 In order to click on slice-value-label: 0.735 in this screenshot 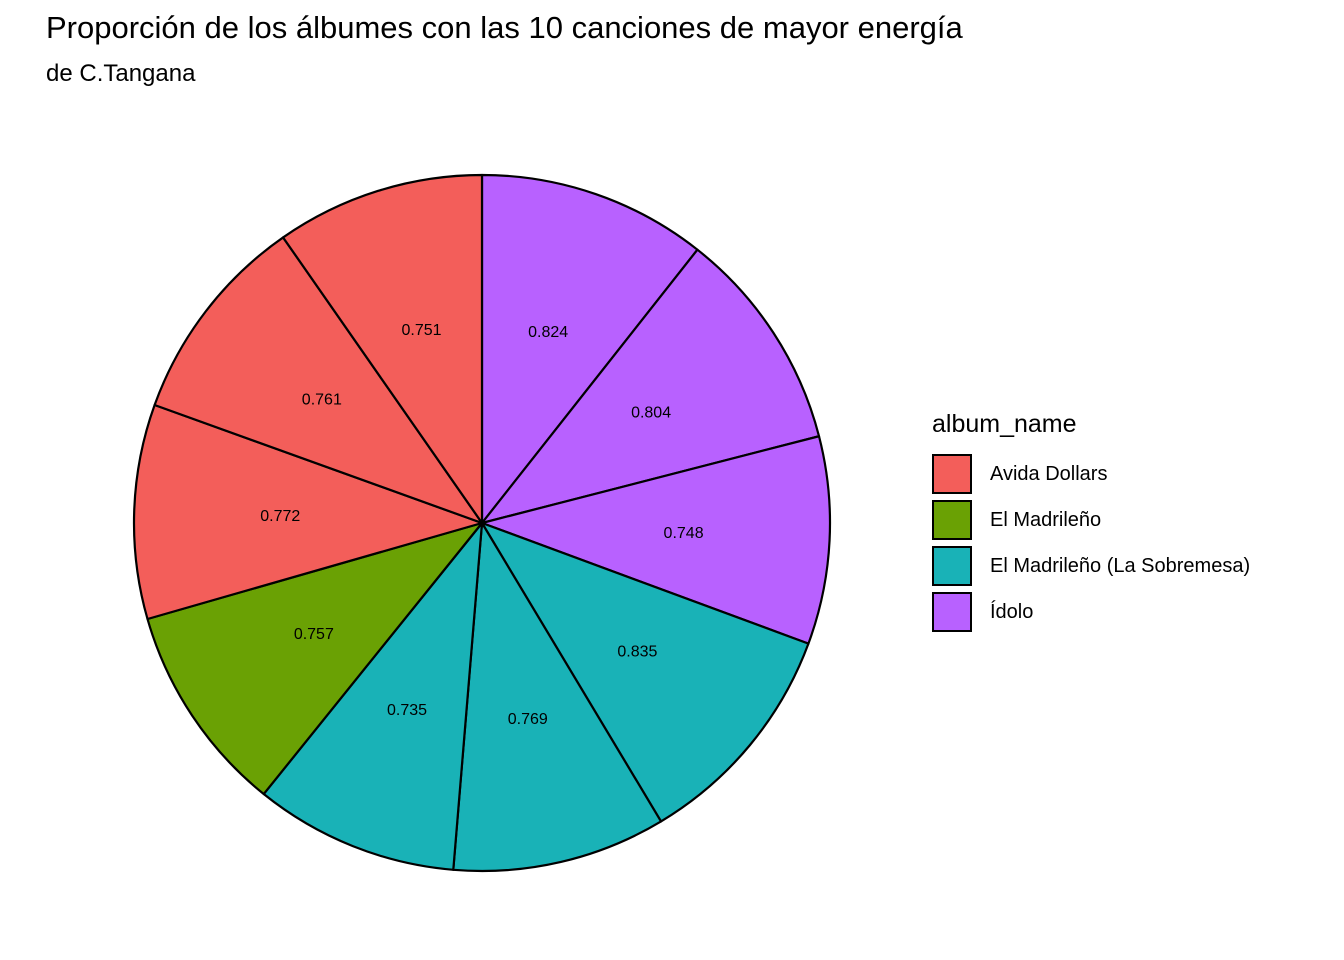, I will do `click(407, 710)`.